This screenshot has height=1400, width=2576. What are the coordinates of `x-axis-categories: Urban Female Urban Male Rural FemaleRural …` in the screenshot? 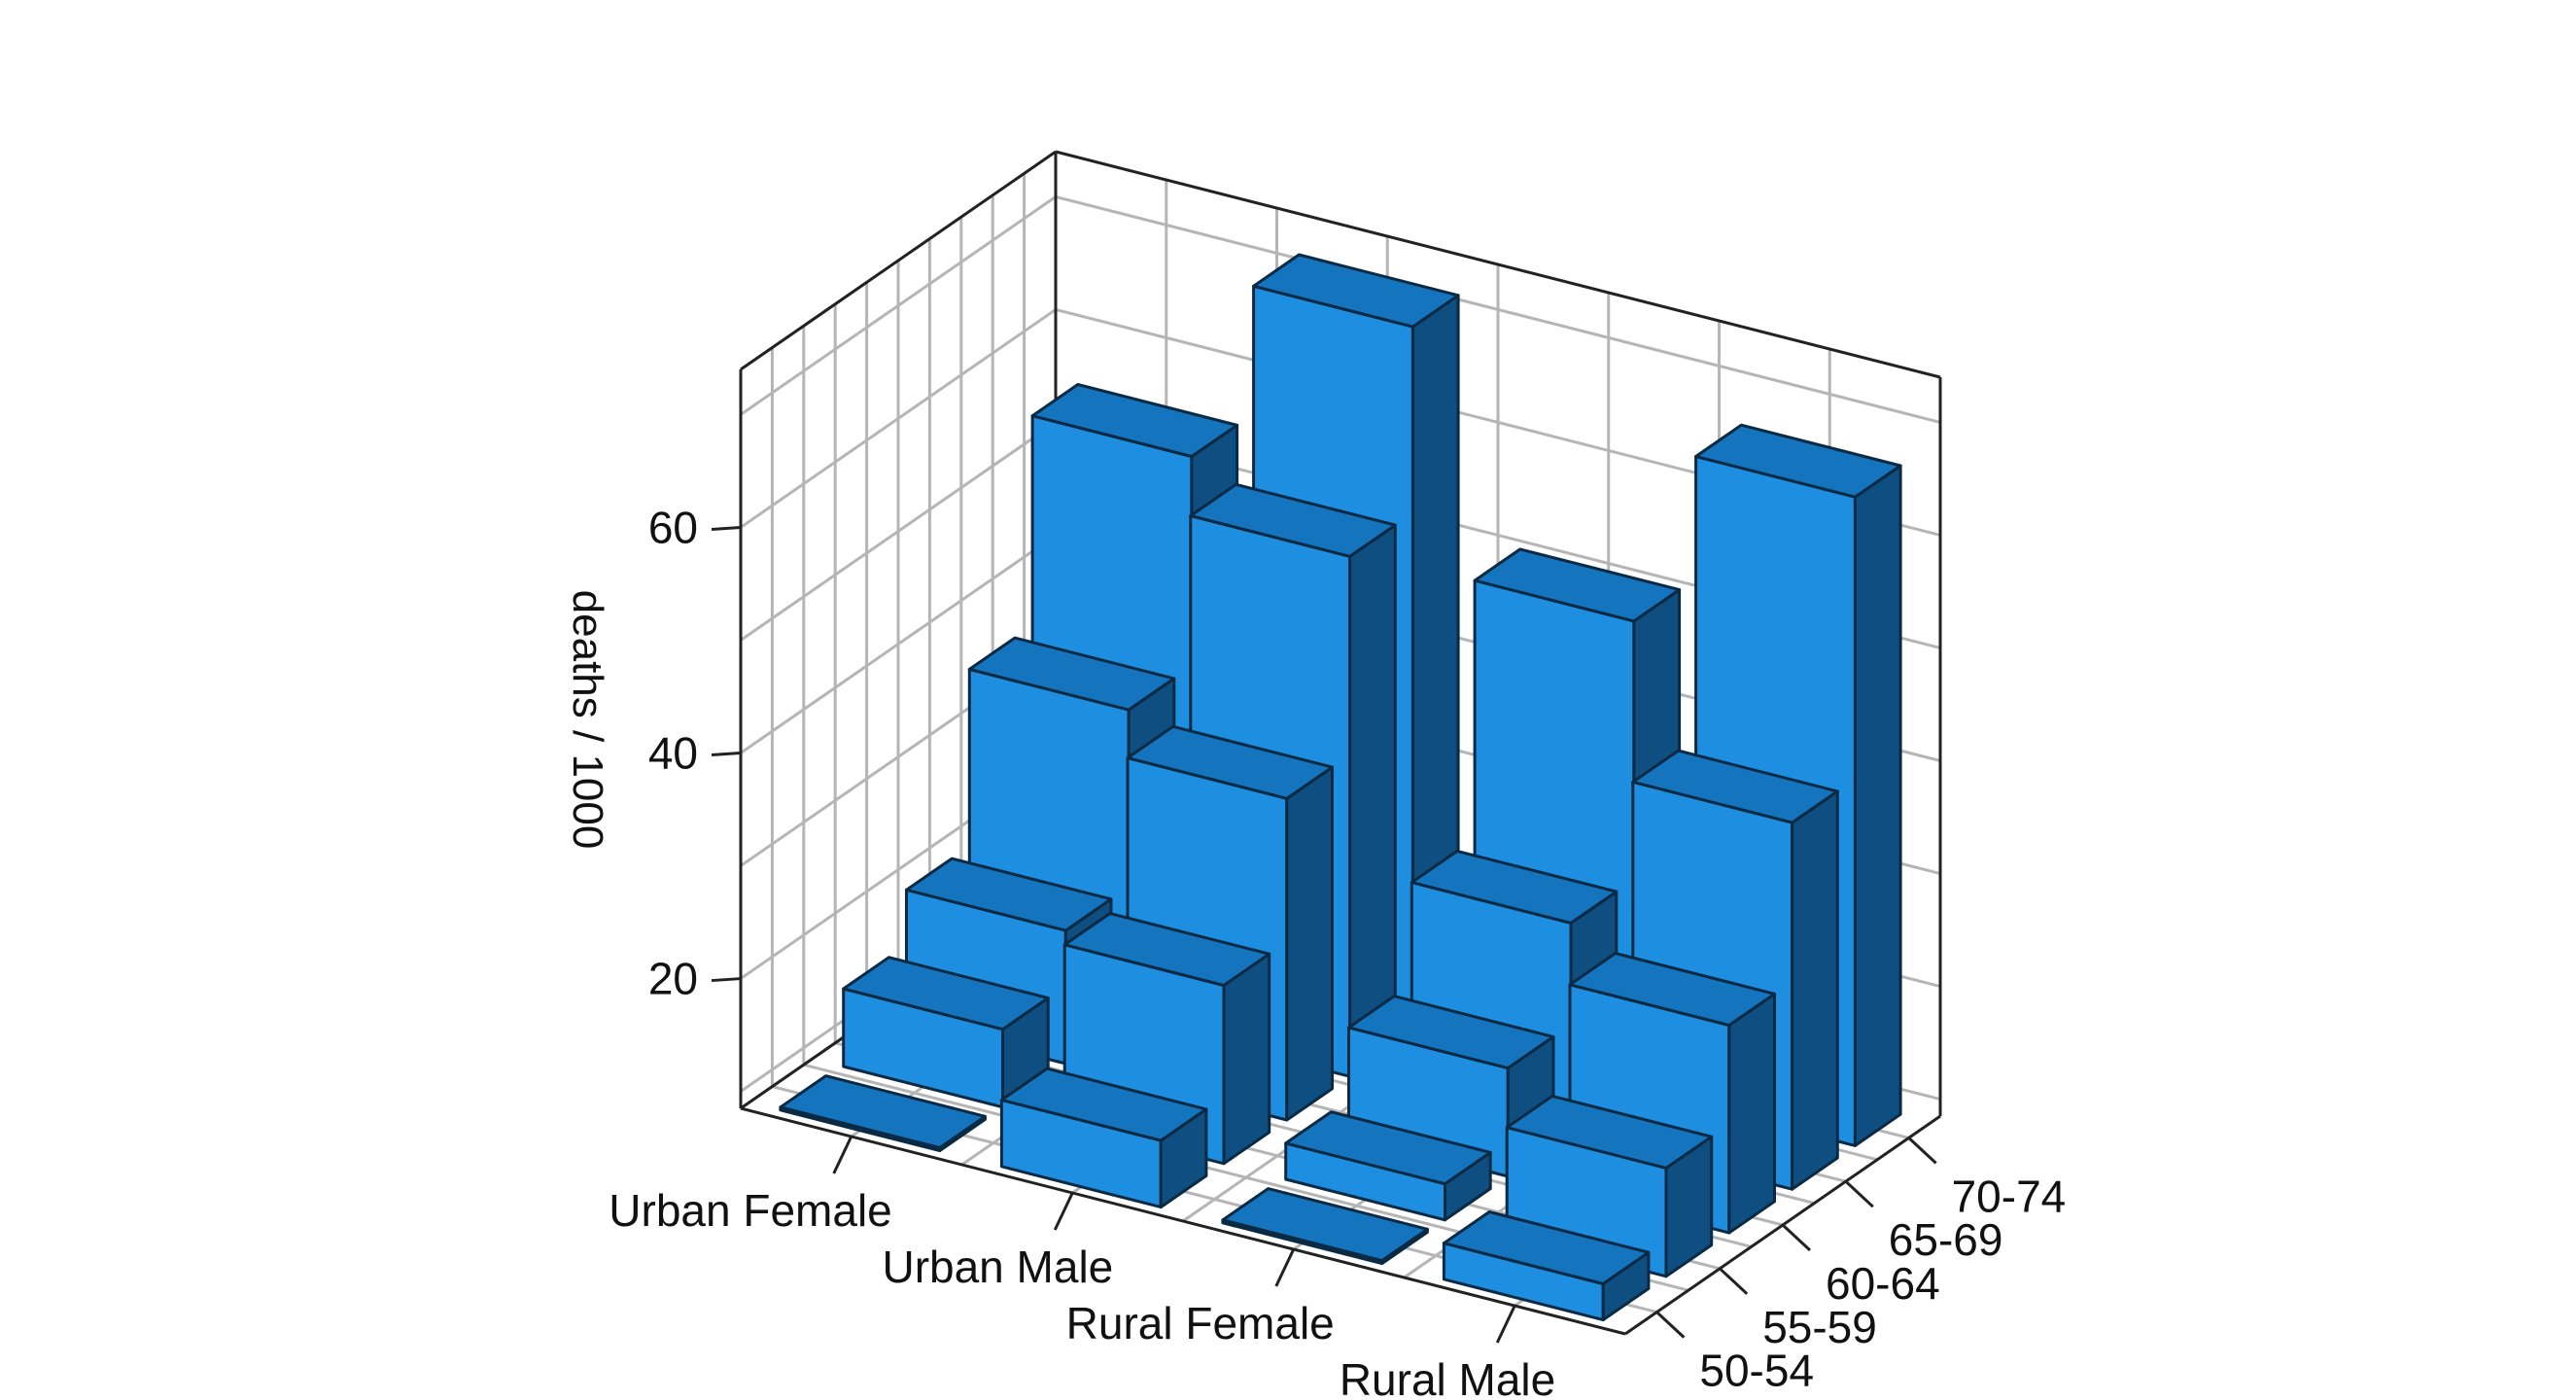 It's located at (1082, 1268).